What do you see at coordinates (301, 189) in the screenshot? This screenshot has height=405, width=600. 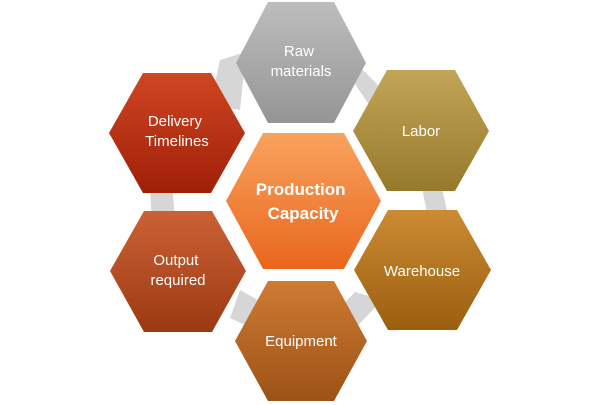 I see `center-label-line1: Production` at bounding box center [301, 189].